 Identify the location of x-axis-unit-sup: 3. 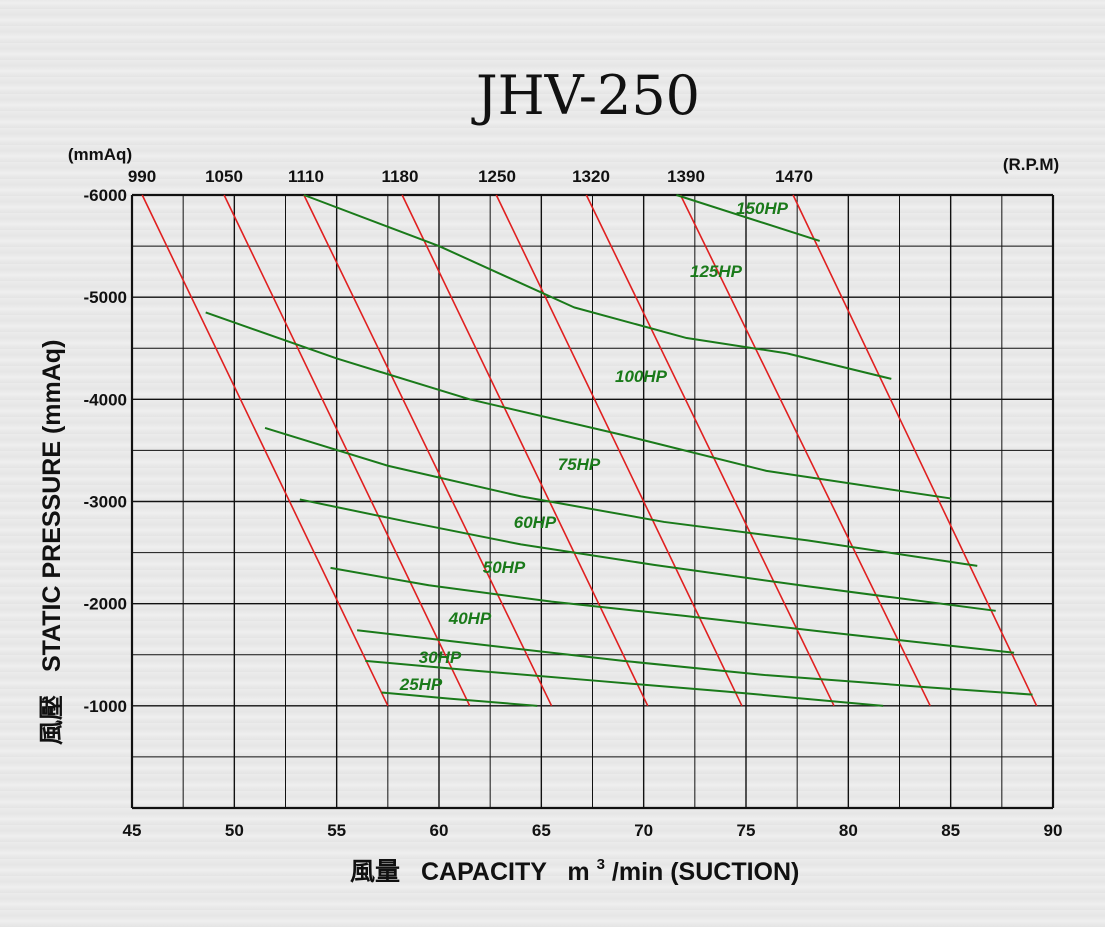
(601, 864).